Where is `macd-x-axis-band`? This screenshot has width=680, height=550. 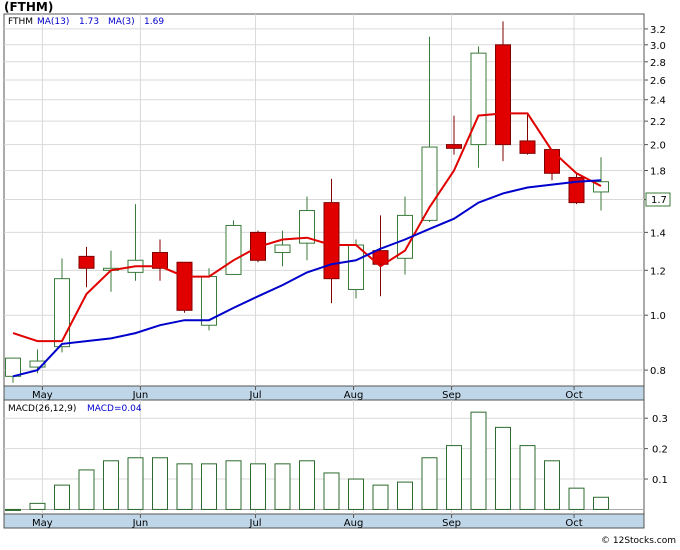
macd-x-axis-band is located at coordinates (324, 521).